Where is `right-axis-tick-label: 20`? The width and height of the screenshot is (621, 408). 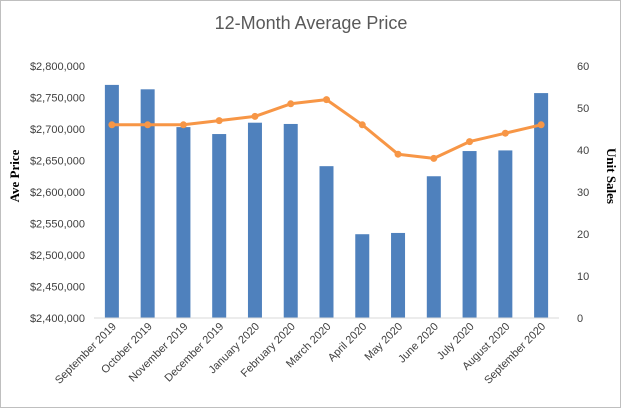 right-axis-tick-label: 20 is located at coordinates (583, 235).